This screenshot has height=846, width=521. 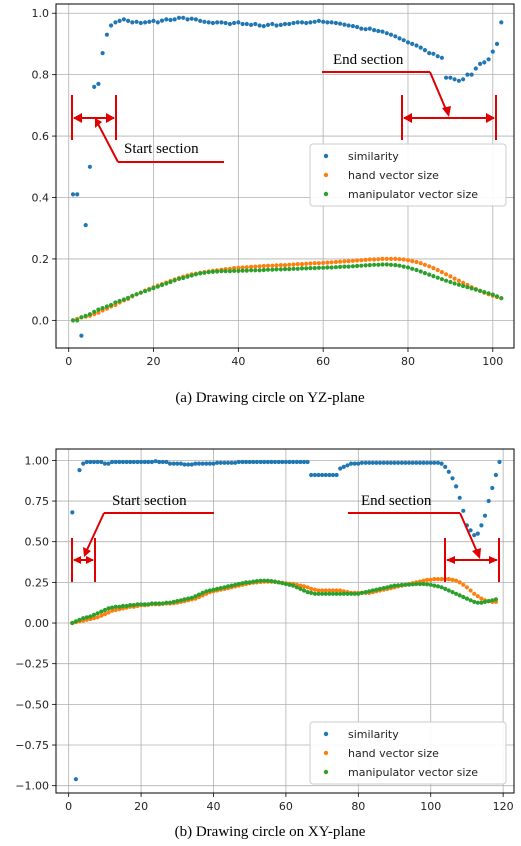 What do you see at coordinates (430, 806) in the screenshot?
I see `x-tick-label: 100` at bounding box center [430, 806].